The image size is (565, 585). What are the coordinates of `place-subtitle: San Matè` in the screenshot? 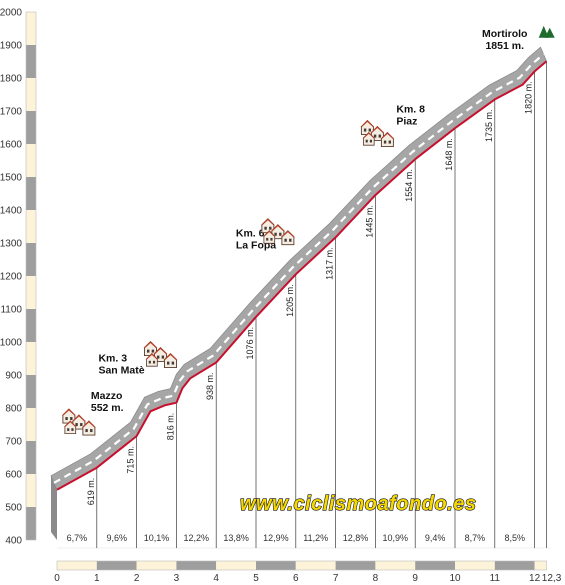 It's located at (121, 371).